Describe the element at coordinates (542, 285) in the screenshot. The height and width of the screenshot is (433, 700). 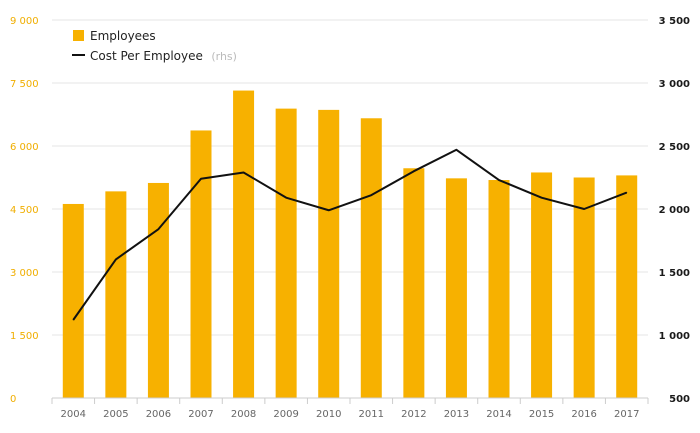
I see `bar-employees-2015` at that location.